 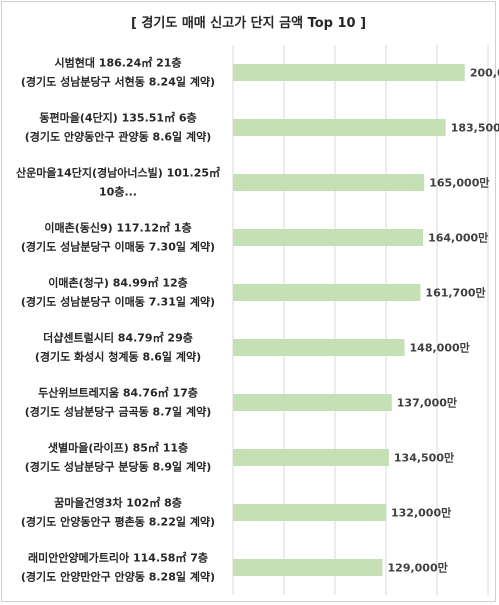 I want to click on category-label-line2: (경기도 성남분당구 서현동 8.24일 계약), so click(x=118, y=82).